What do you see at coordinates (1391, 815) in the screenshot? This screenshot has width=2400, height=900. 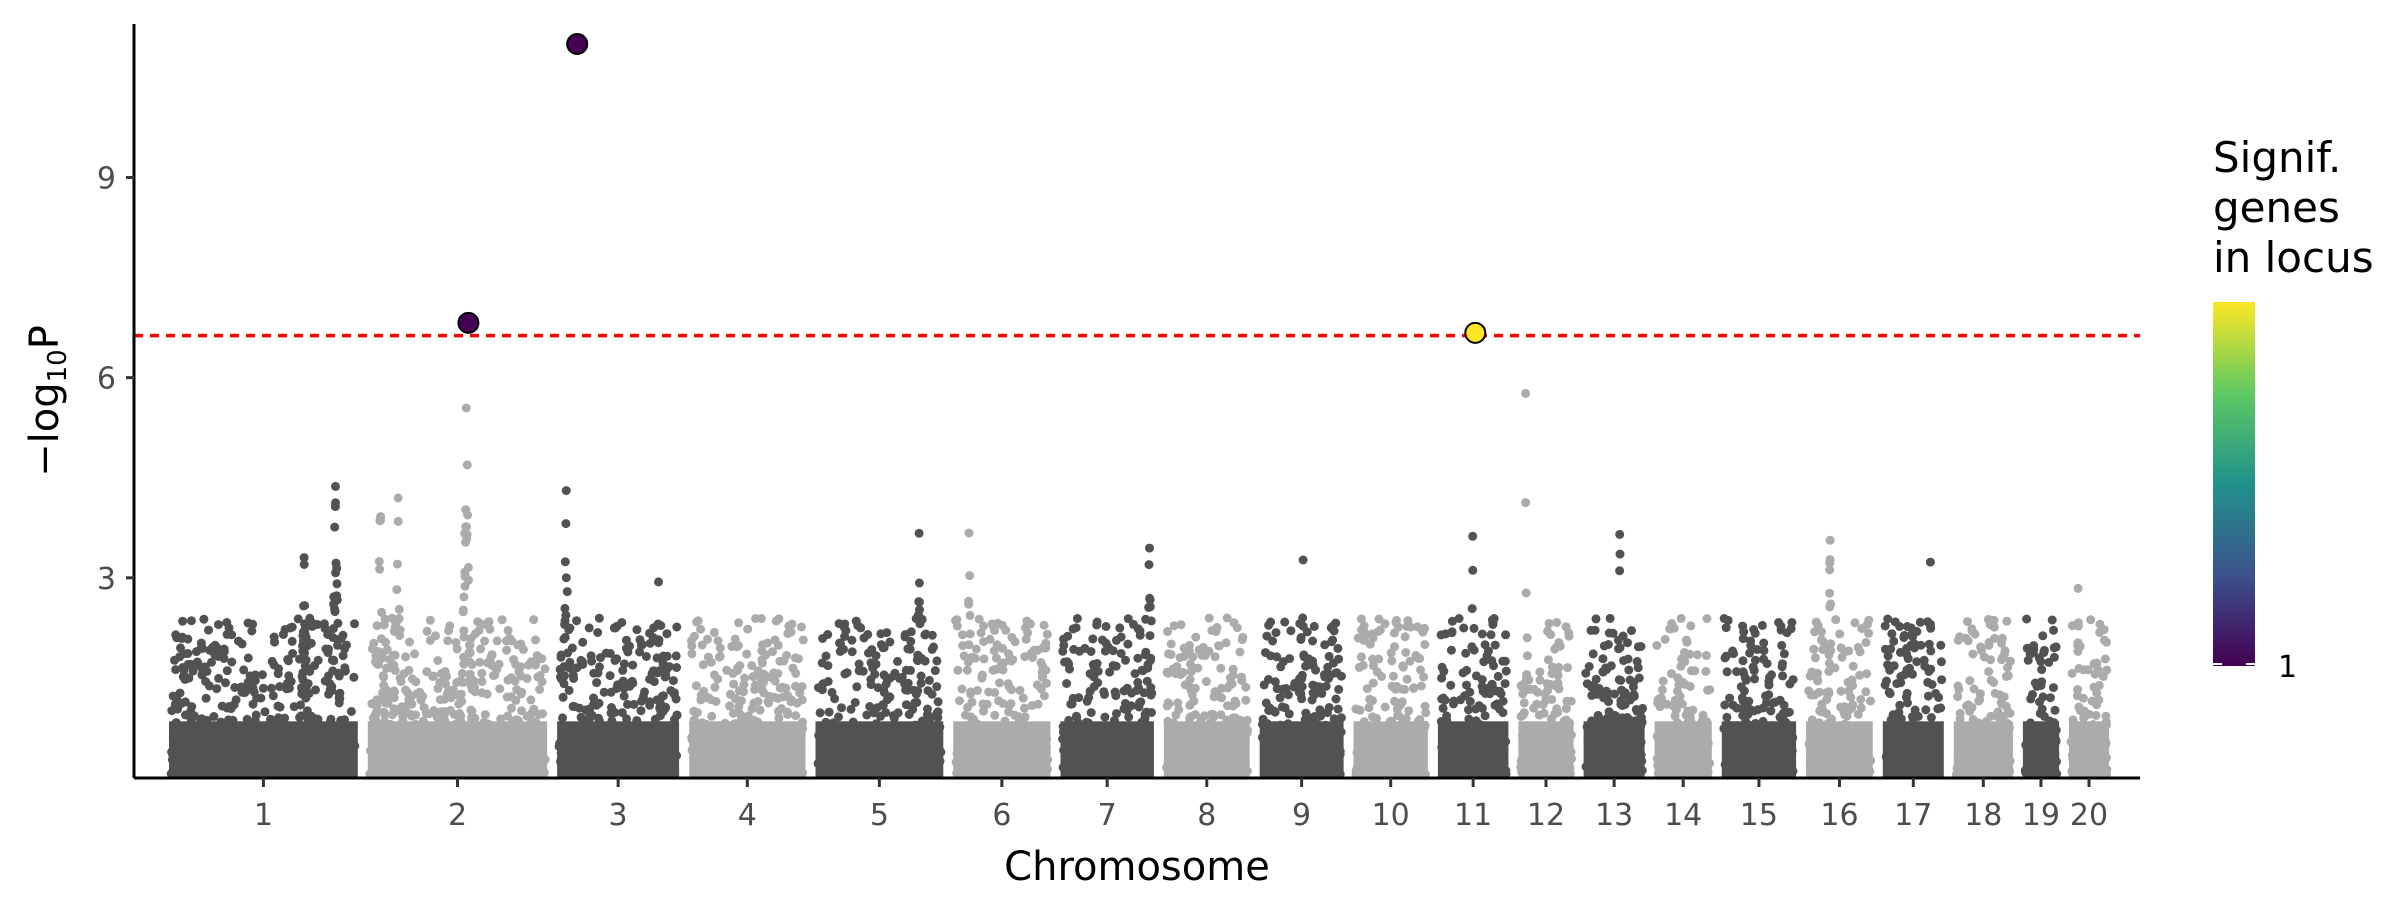 I see `x-tick-label-10: 10` at bounding box center [1391, 815].